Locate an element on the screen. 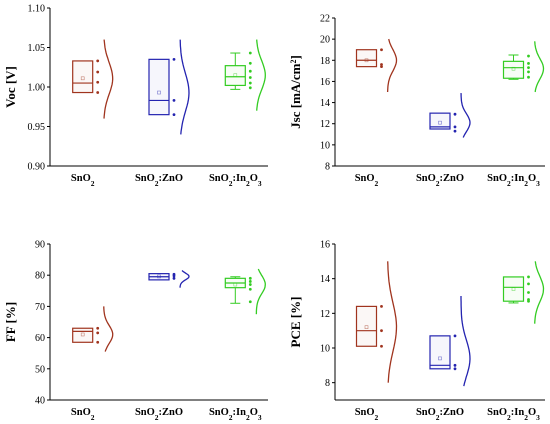  y-axis-label-main: Jsc is located at coordinates (295, 118).